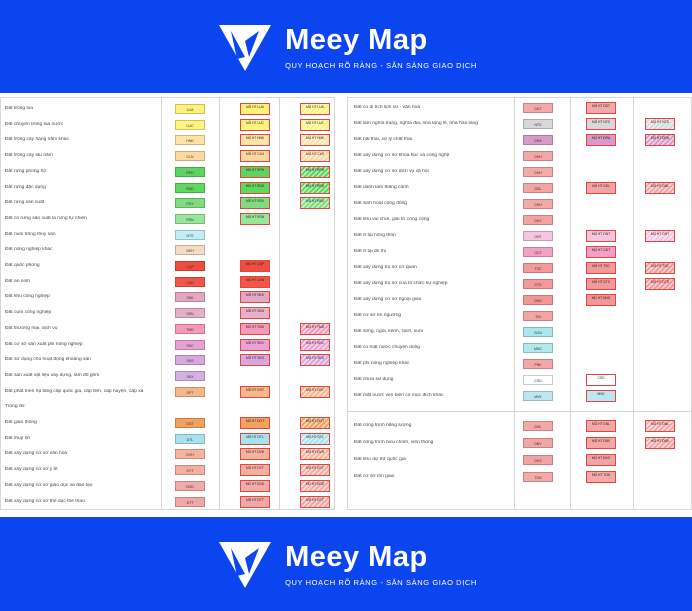  What do you see at coordinates (538, 300) in the screenshot?
I see `legend-swatch-current: DNG` at bounding box center [538, 300].